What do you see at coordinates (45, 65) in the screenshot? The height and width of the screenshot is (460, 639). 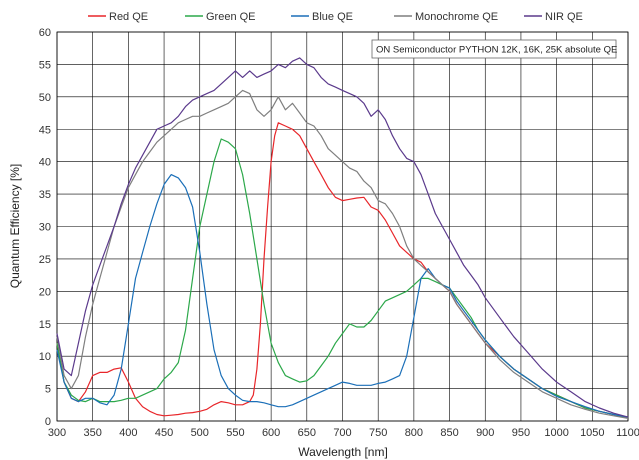 I see `y-tick-label: 55` at bounding box center [45, 65].